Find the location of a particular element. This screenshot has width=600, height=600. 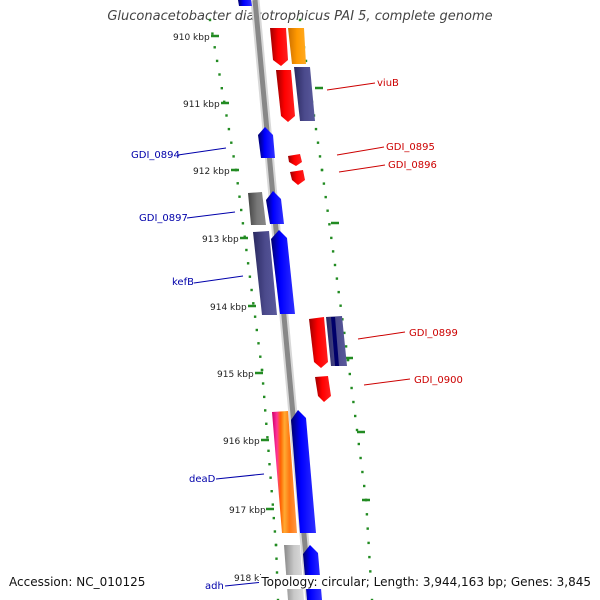

gene-label-kefb: kefB is located at coordinates (183, 282).